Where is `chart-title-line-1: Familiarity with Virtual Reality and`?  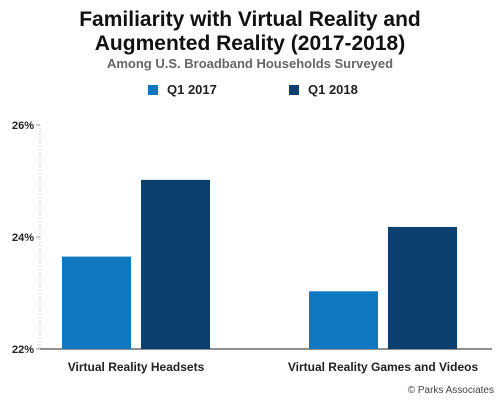
chart-title-line-1: Familiarity with Virtual Reality and is located at coordinates (250, 19).